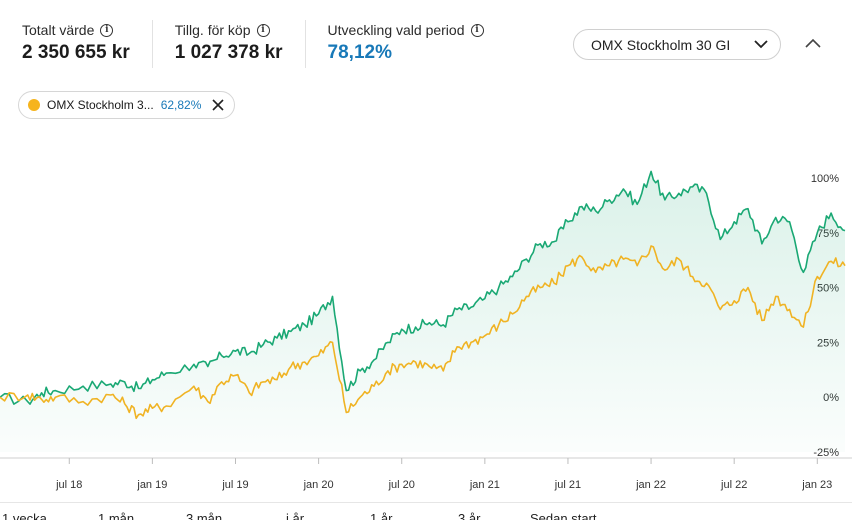  What do you see at coordinates (650, 485) in the screenshot?
I see `x-tick-label: jan 22` at bounding box center [650, 485].